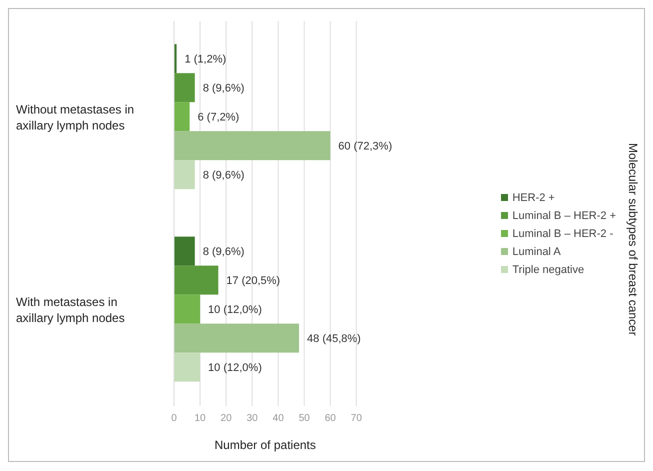 This screenshot has height=471, width=653. I want to click on data-label: 6 (7,2%), so click(219, 118).